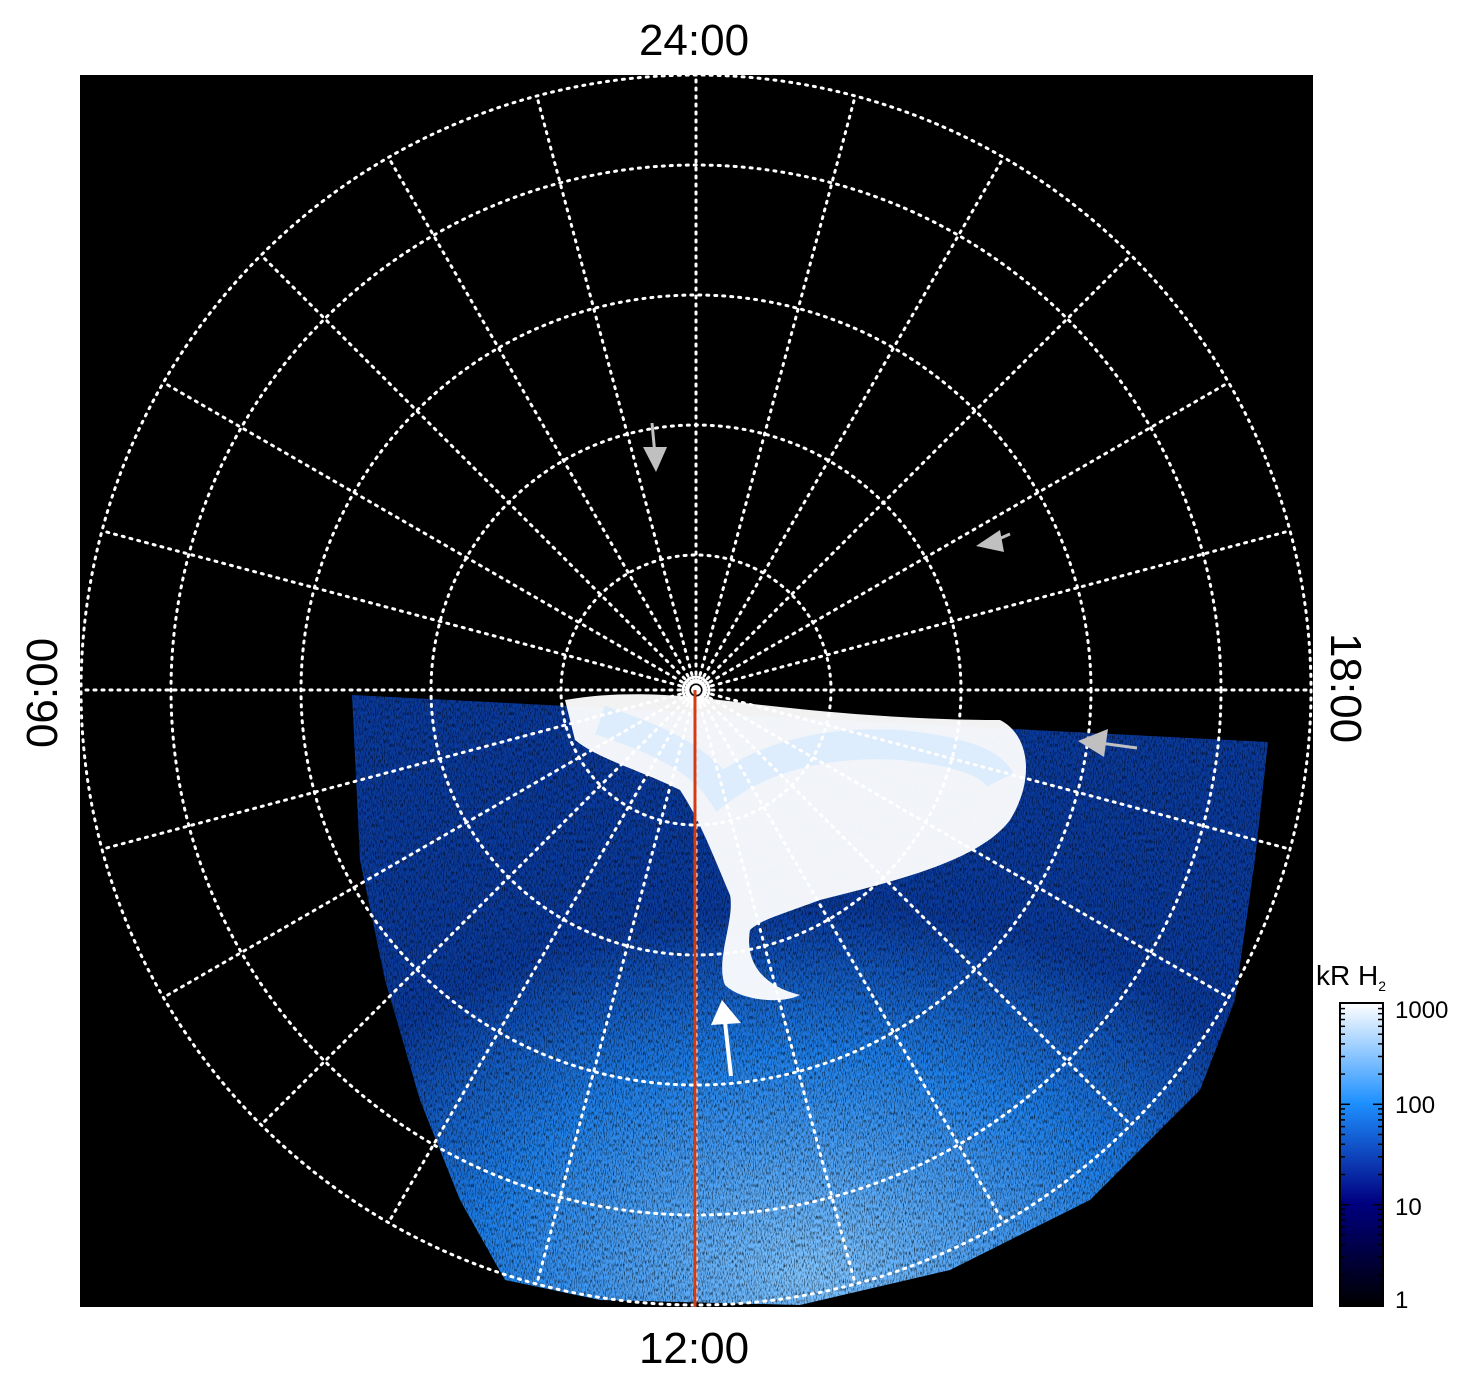 The height and width of the screenshot is (1384, 1480). I want to click on oval-inner-glow, so click(804, 758).